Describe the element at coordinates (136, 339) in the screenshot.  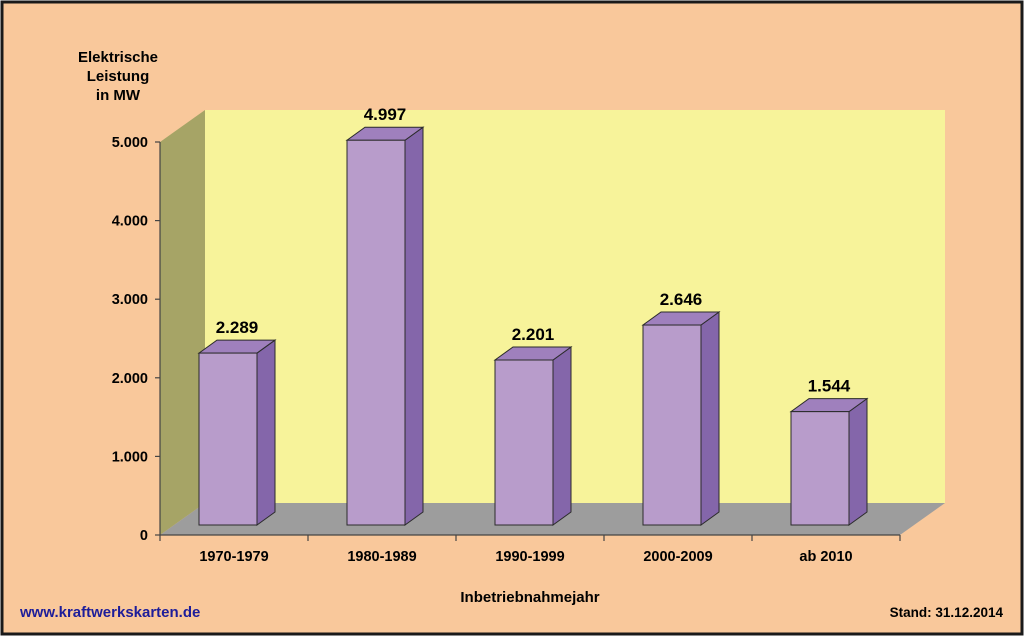
I see `y-ticks: 0 1.000 2.000 3.000 4.000 5.000` at that location.